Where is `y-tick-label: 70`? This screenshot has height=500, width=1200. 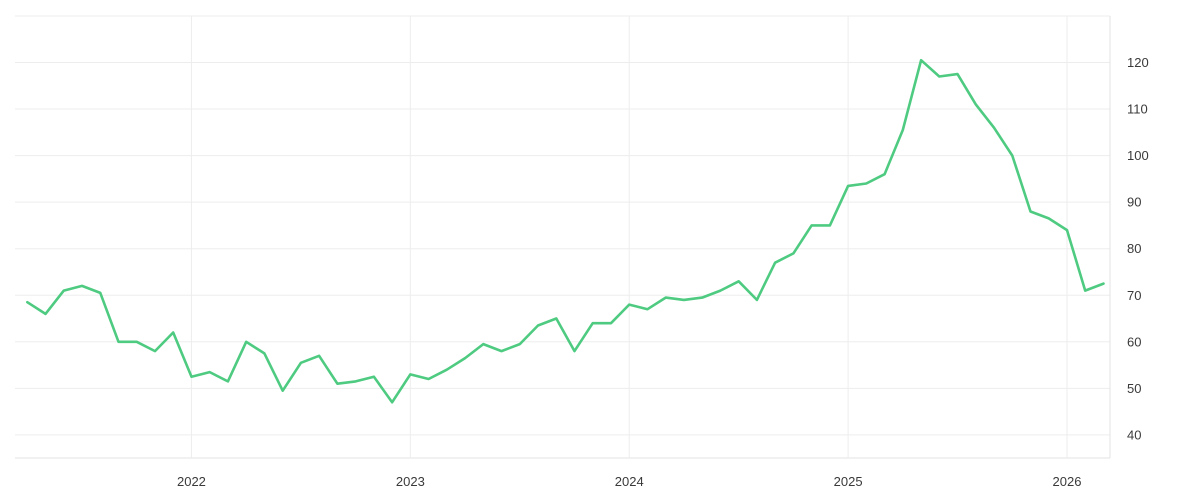
y-tick-label: 70 is located at coordinates (1134, 295).